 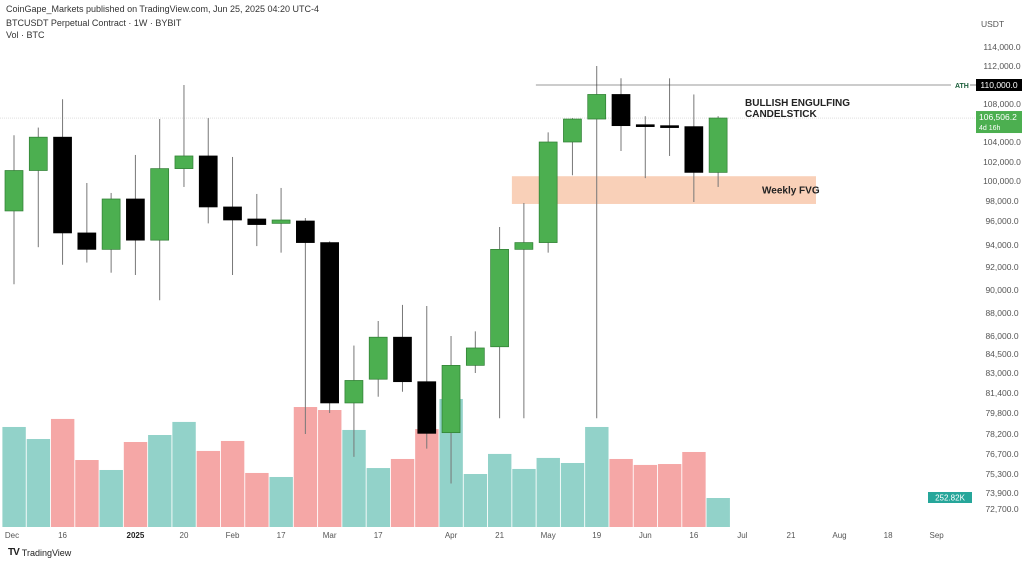 I want to click on annotation-line1: BULLISH ENGULFING, so click(x=797, y=103).